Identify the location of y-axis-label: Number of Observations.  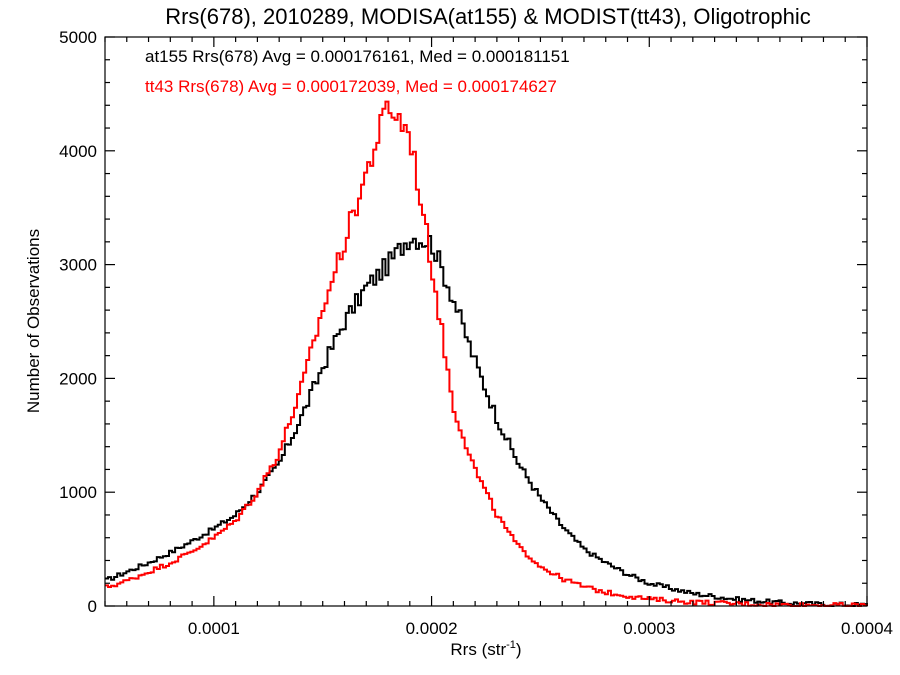
(33, 321).